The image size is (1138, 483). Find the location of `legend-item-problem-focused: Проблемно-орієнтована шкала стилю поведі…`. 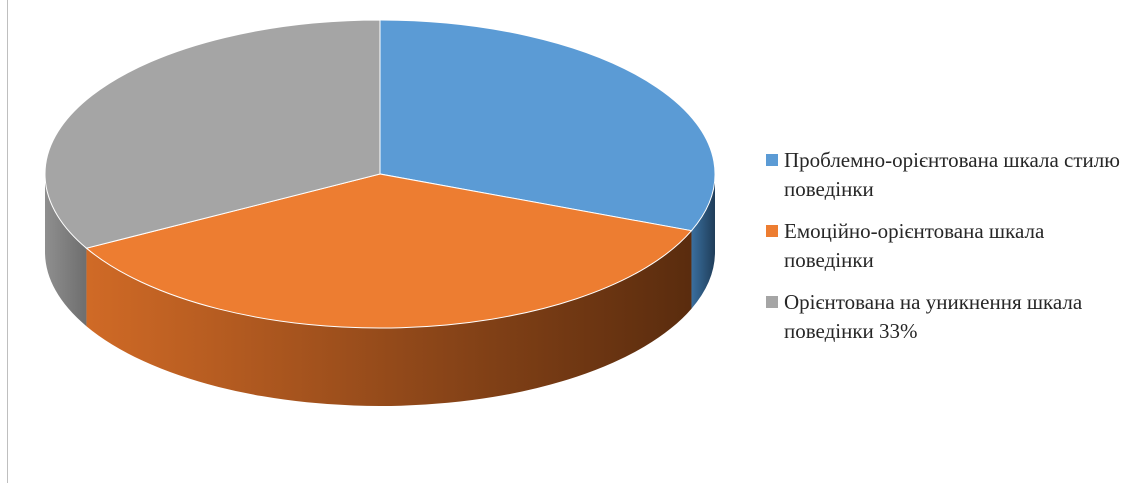

legend-item-problem-focused: Проблемно-орієнтована шкала стилю поведі… is located at coordinates (952, 175).